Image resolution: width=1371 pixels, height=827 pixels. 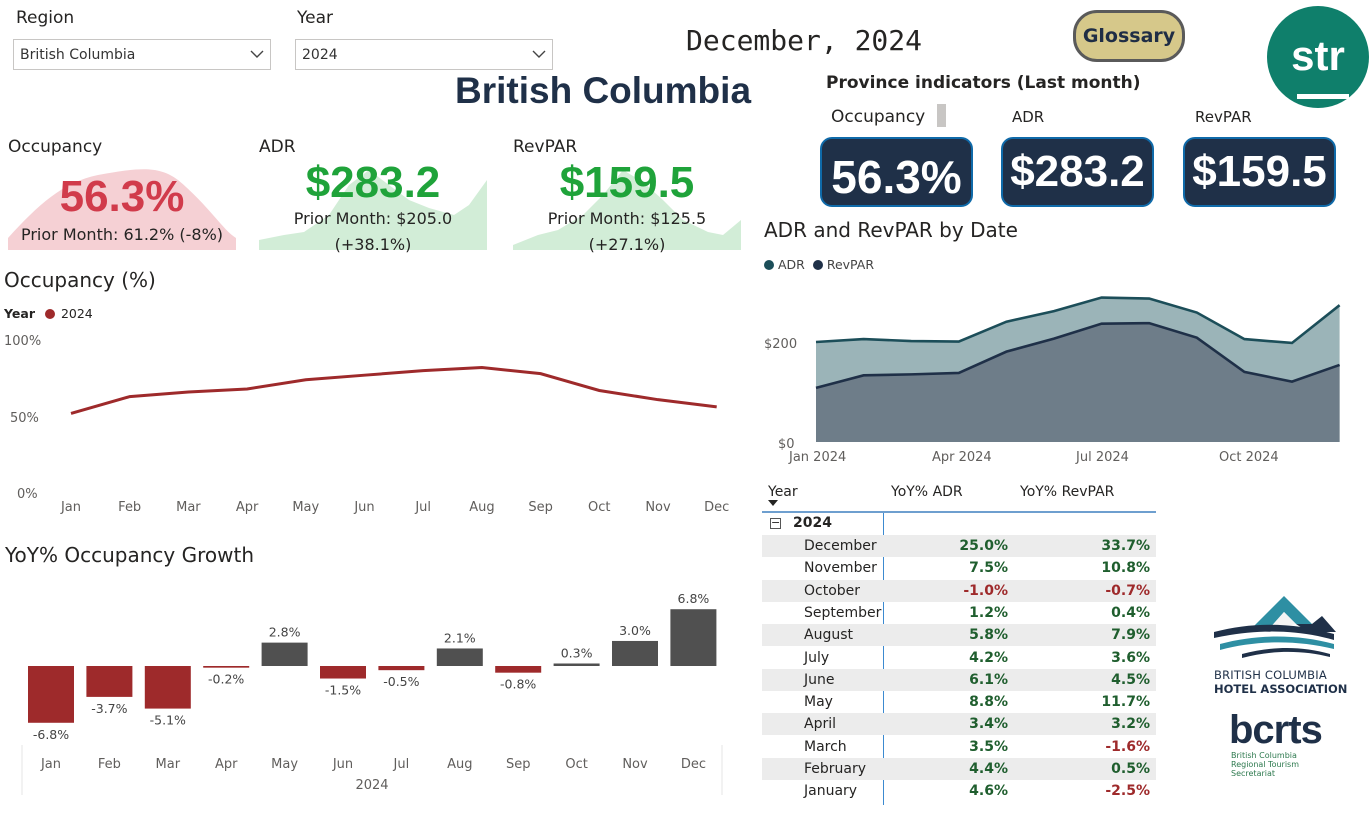 What do you see at coordinates (941, 115) in the screenshot?
I see `scrollbar-thumb` at bounding box center [941, 115].